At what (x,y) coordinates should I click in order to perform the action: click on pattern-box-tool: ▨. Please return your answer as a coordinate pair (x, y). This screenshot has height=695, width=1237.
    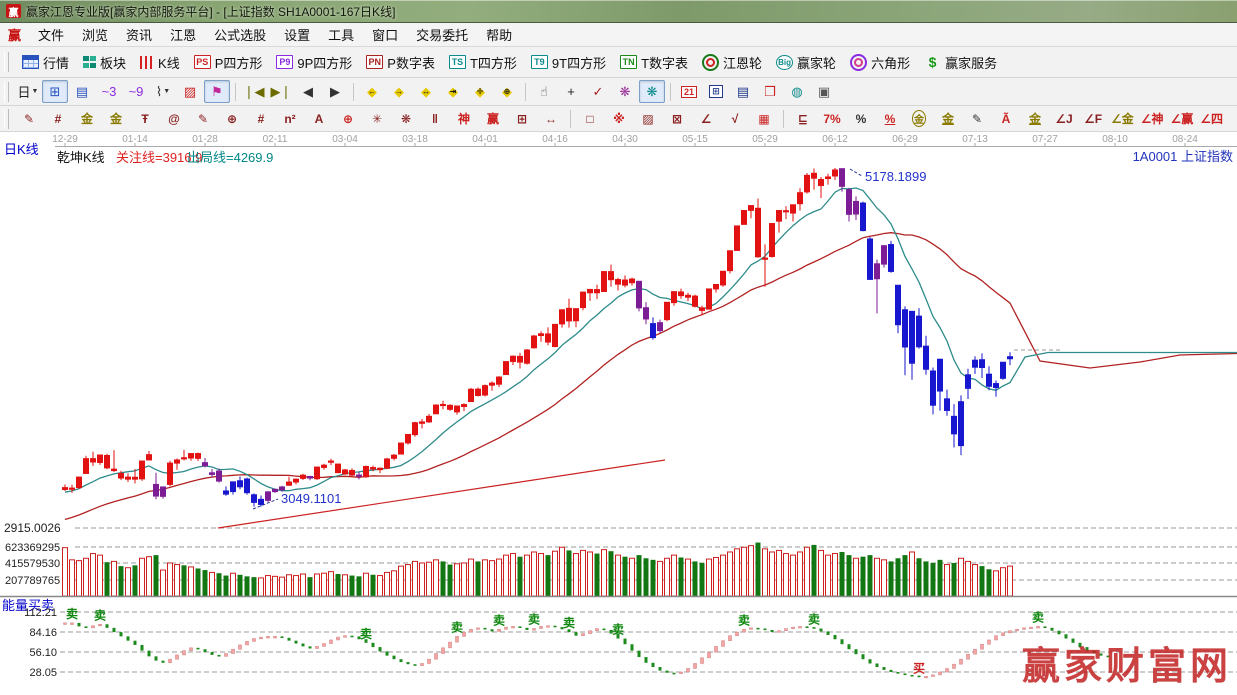
    Looking at the image, I should click on (648, 118).